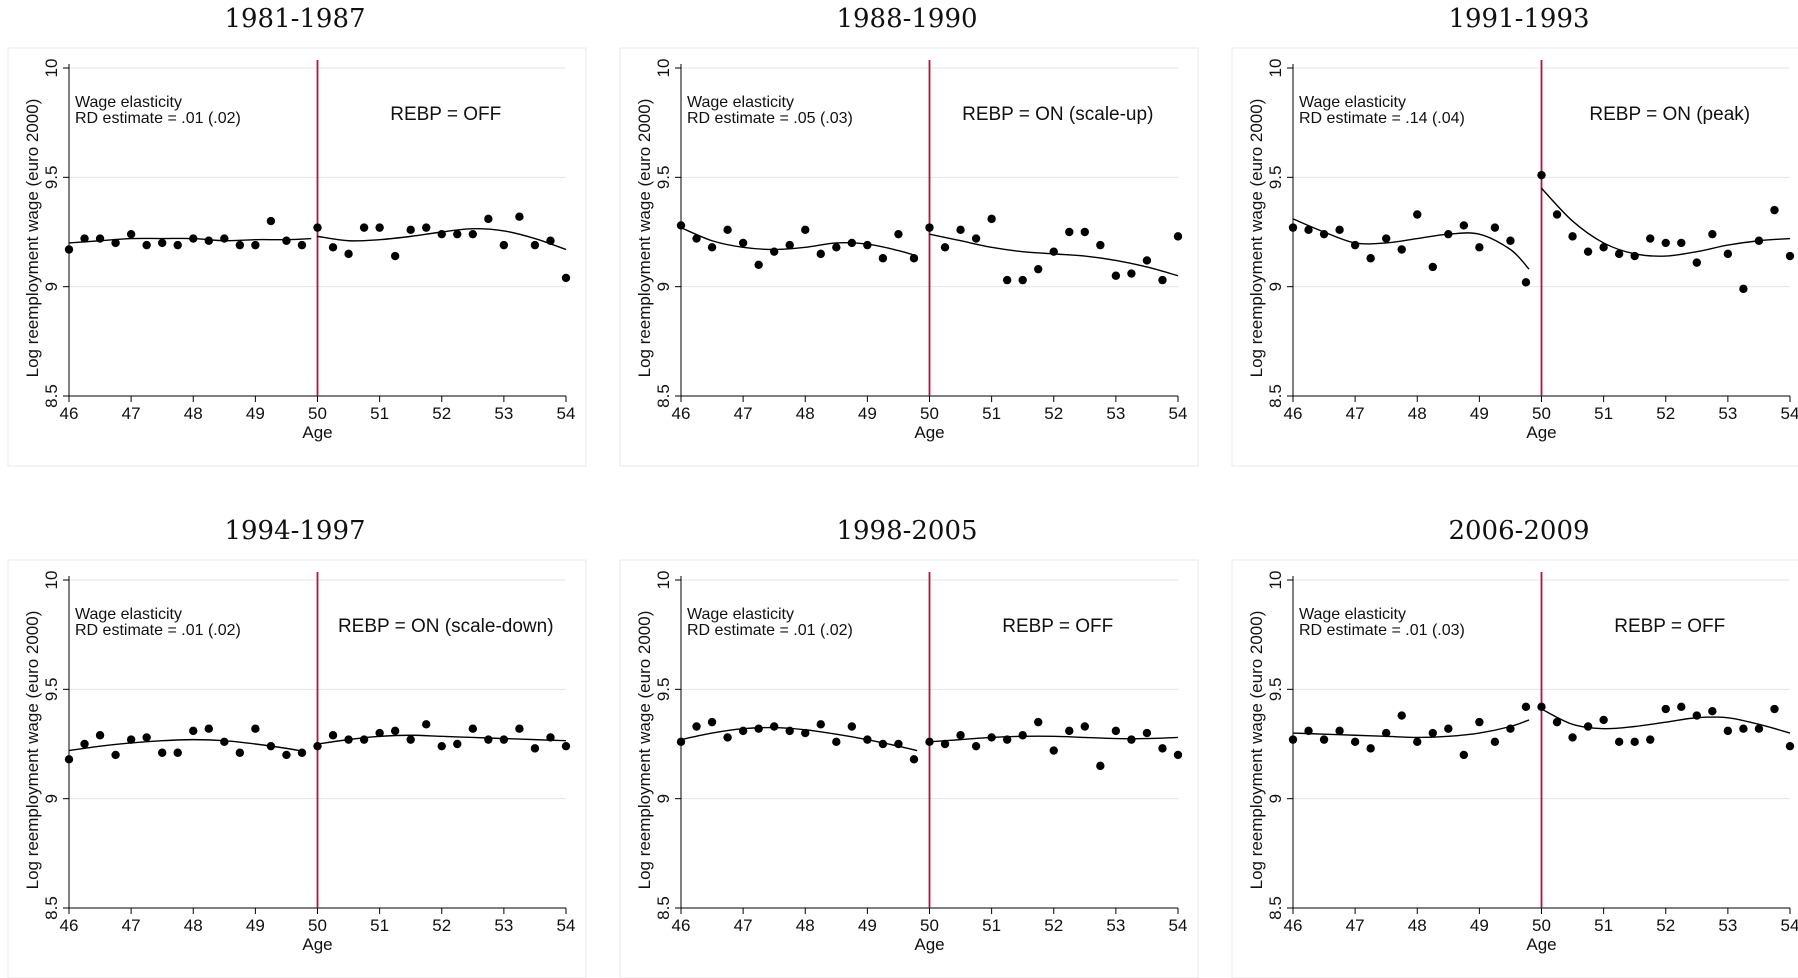 Image resolution: width=1798 pixels, height=978 pixels. I want to click on x-tick-label: 50, so click(929, 925).